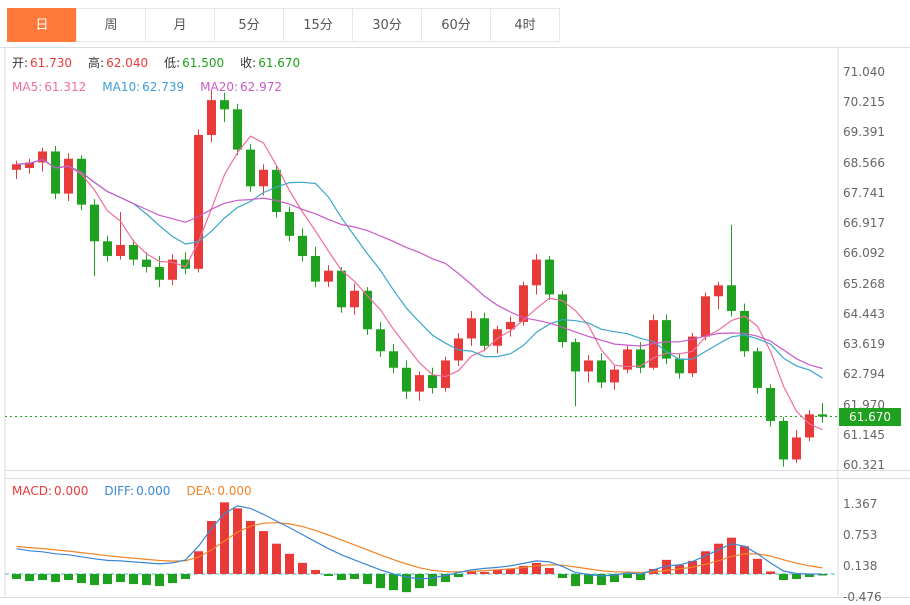  Describe the element at coordinates (241, 87) in the screenshot. I see `ma-item: MA20: 62.972` at that location.